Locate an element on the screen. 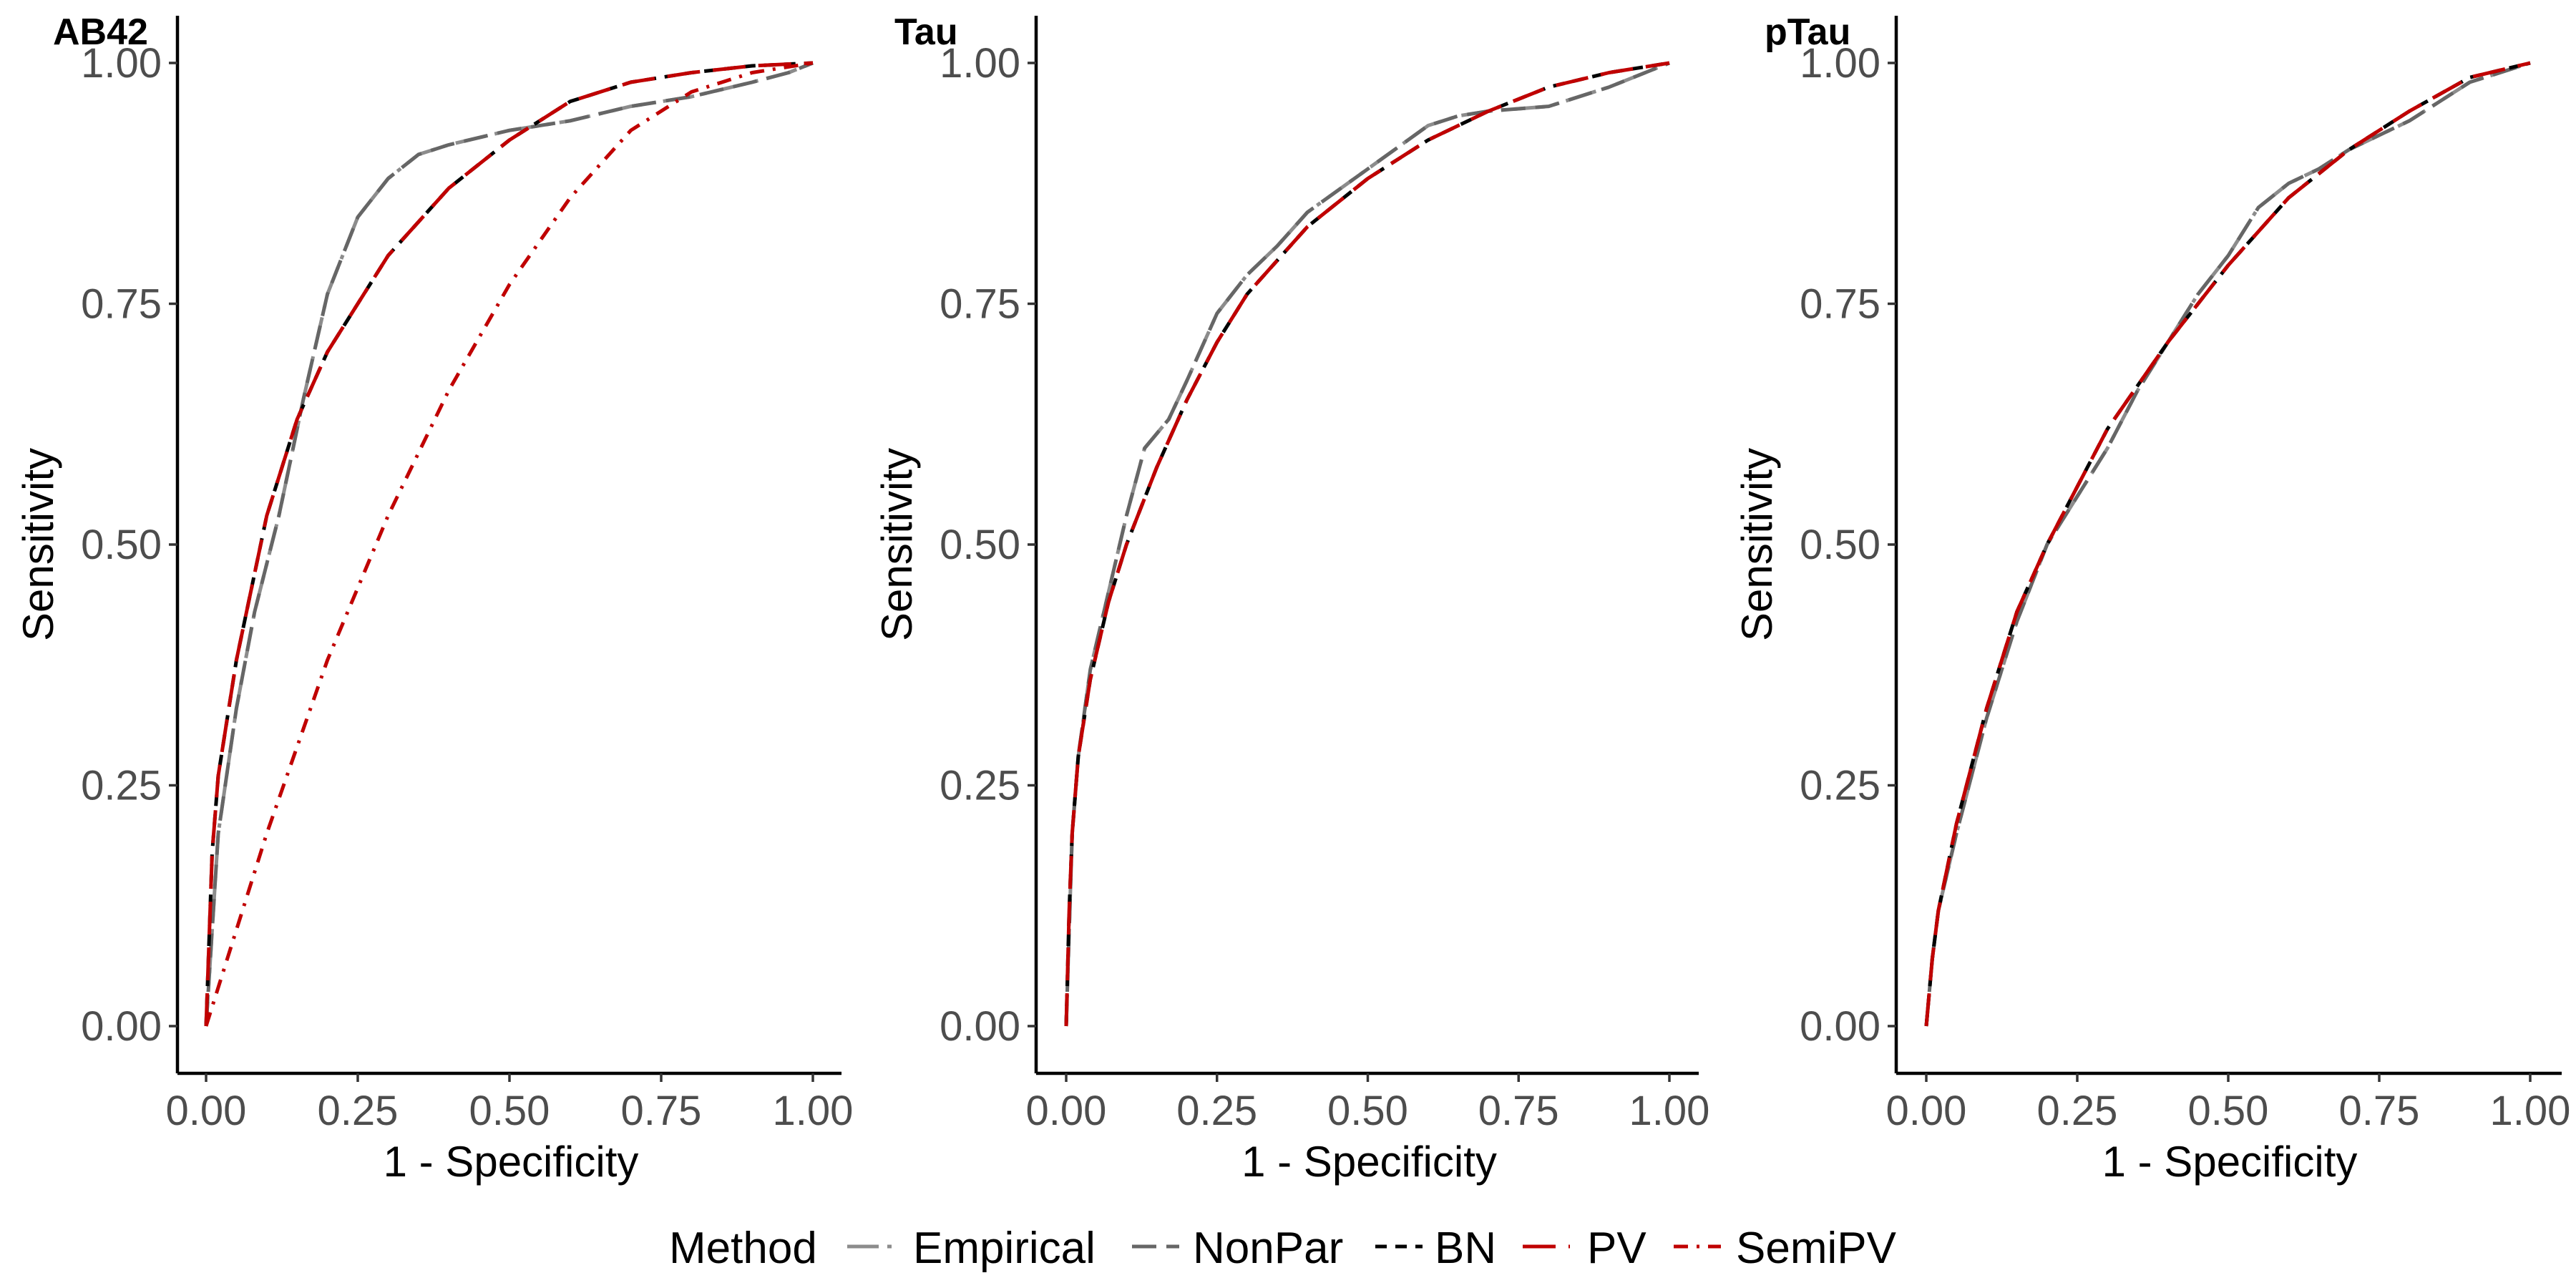 The image size is (2576, 1288). legend-entry-empirical: Empirical is located at coordinates (971, 1248).